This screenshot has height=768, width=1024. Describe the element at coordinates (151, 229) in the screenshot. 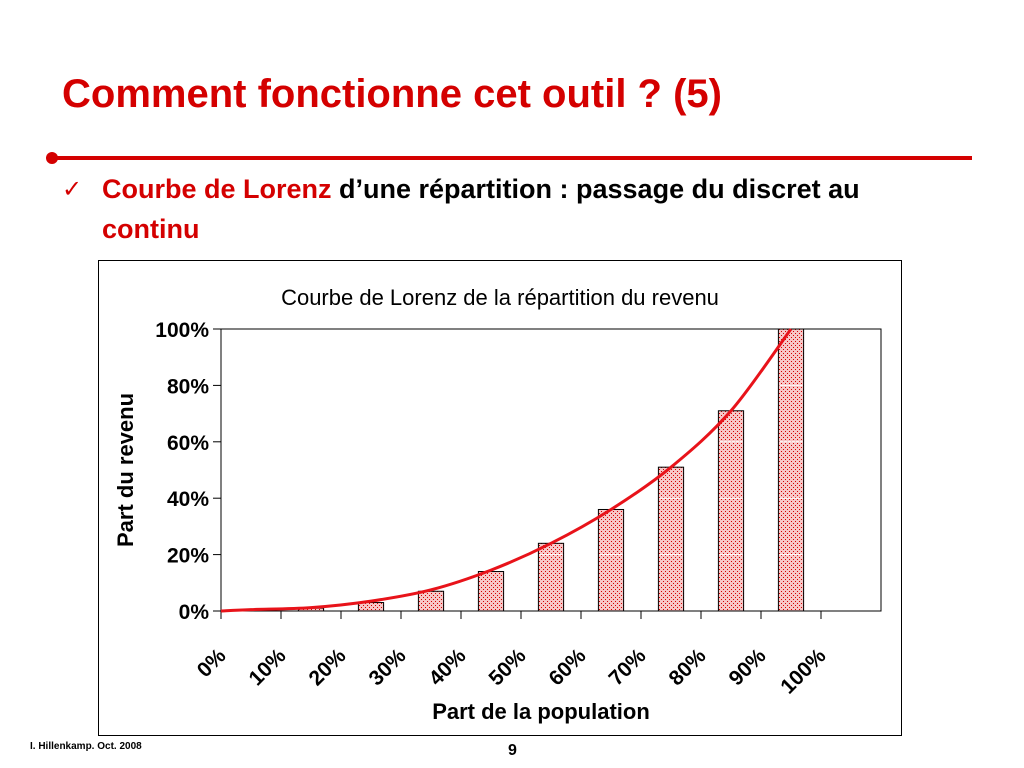

I see `bullet-highlight-continu: continu` at that location.